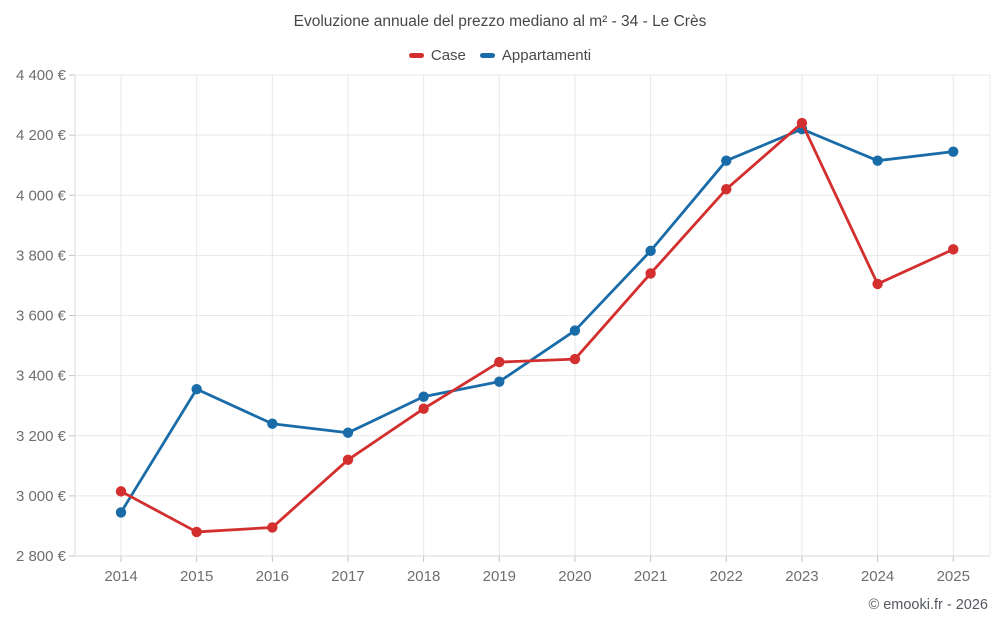  I want to click on footer-credit: © emooki.fr - 2026, so click(928, 605).